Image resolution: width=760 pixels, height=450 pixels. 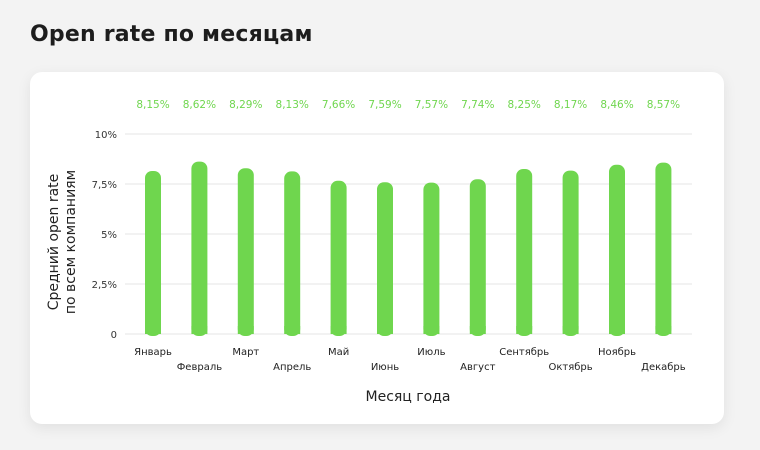 I want to click on data-label: 8,17%, so click(x=570, y=105).